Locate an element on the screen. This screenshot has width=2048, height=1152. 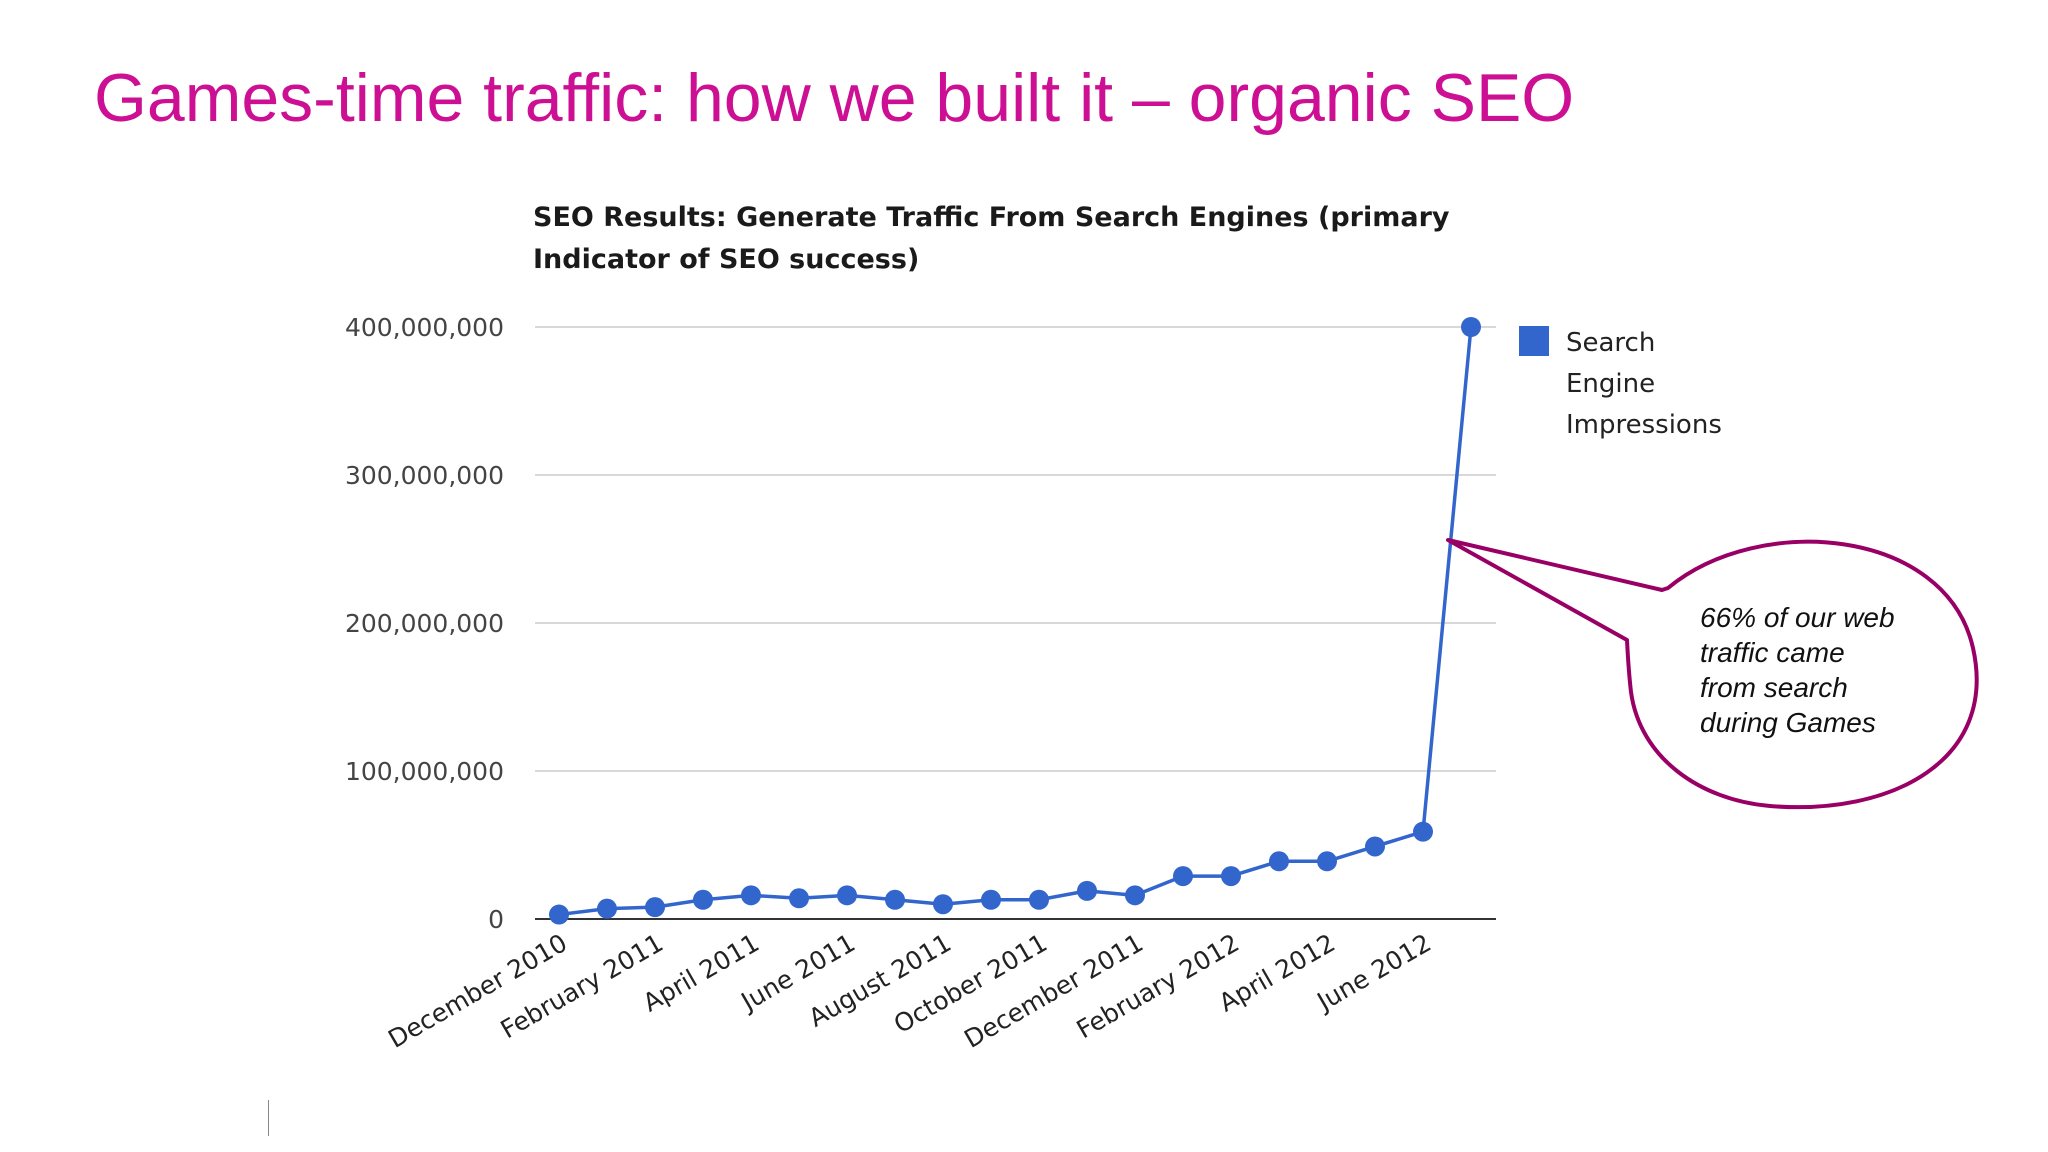
legend: Search Engine Impressions is located at coordinates (1620, 383).